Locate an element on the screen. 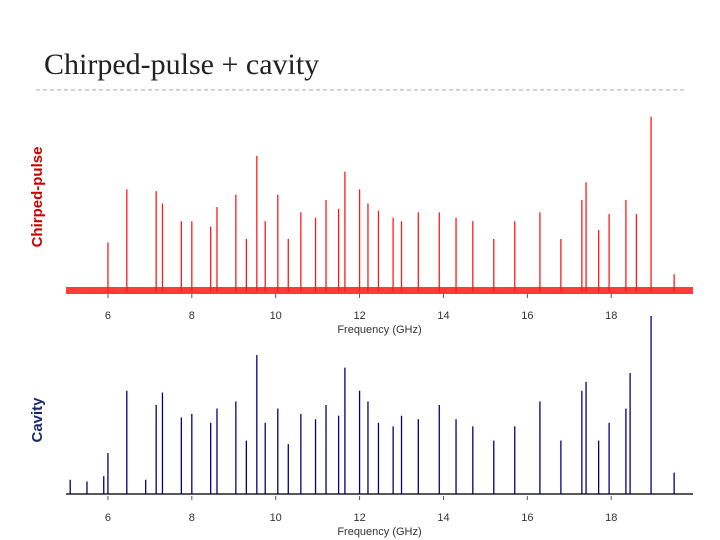 Image resolution: width=720 pixels, height=540 pixels. baseline-noise is located at coordinates (379, 290).